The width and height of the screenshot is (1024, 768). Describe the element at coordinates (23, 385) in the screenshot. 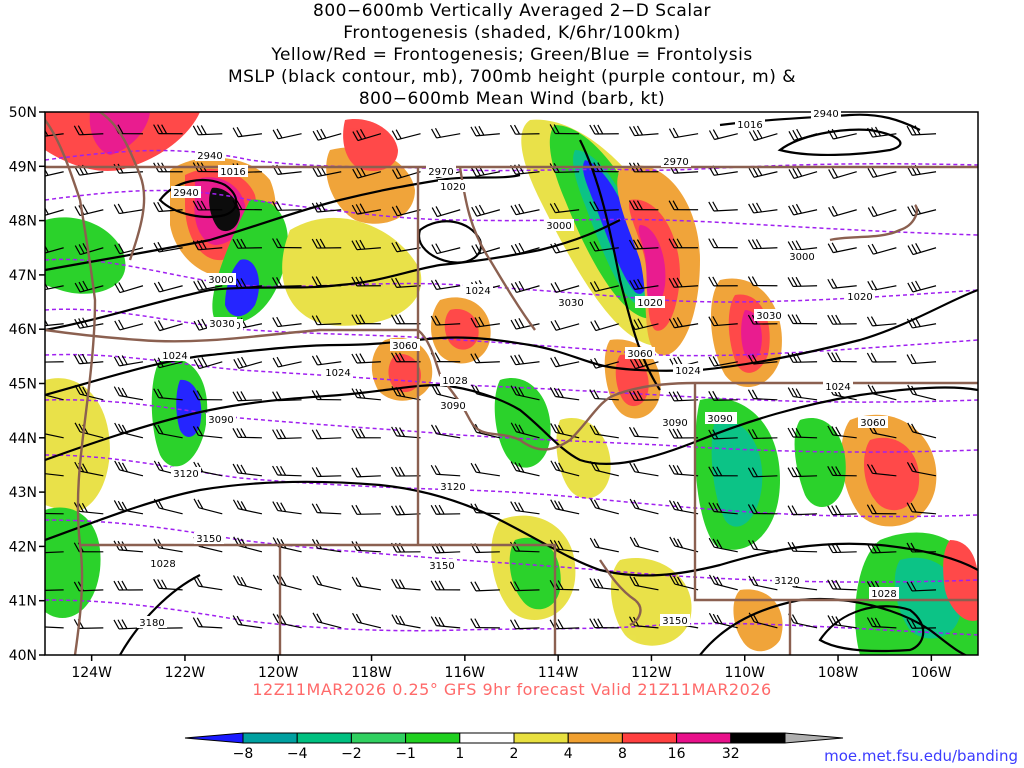

I see `lat-tick-label: 45N` at that location.